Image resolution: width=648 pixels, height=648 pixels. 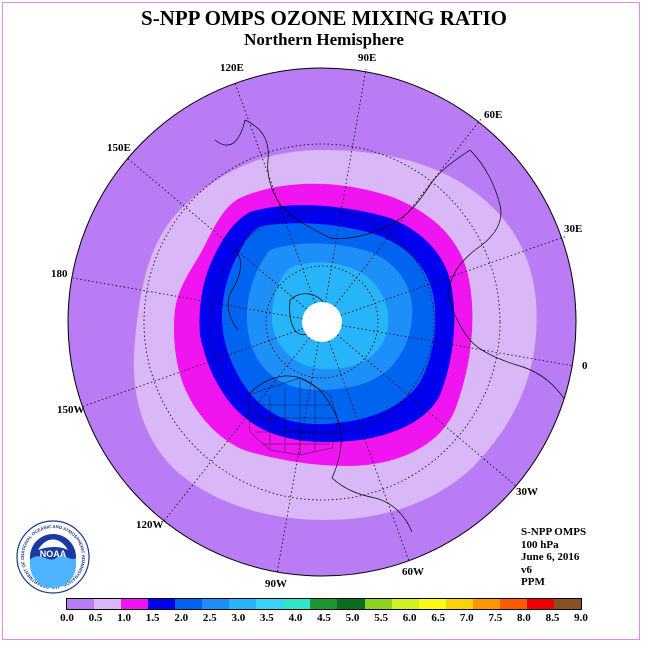 What do you see at coordinates (209, 618) in the screenshot?
I see `colorbar-tick-label: 2.5` at bounding box center [209, 618].